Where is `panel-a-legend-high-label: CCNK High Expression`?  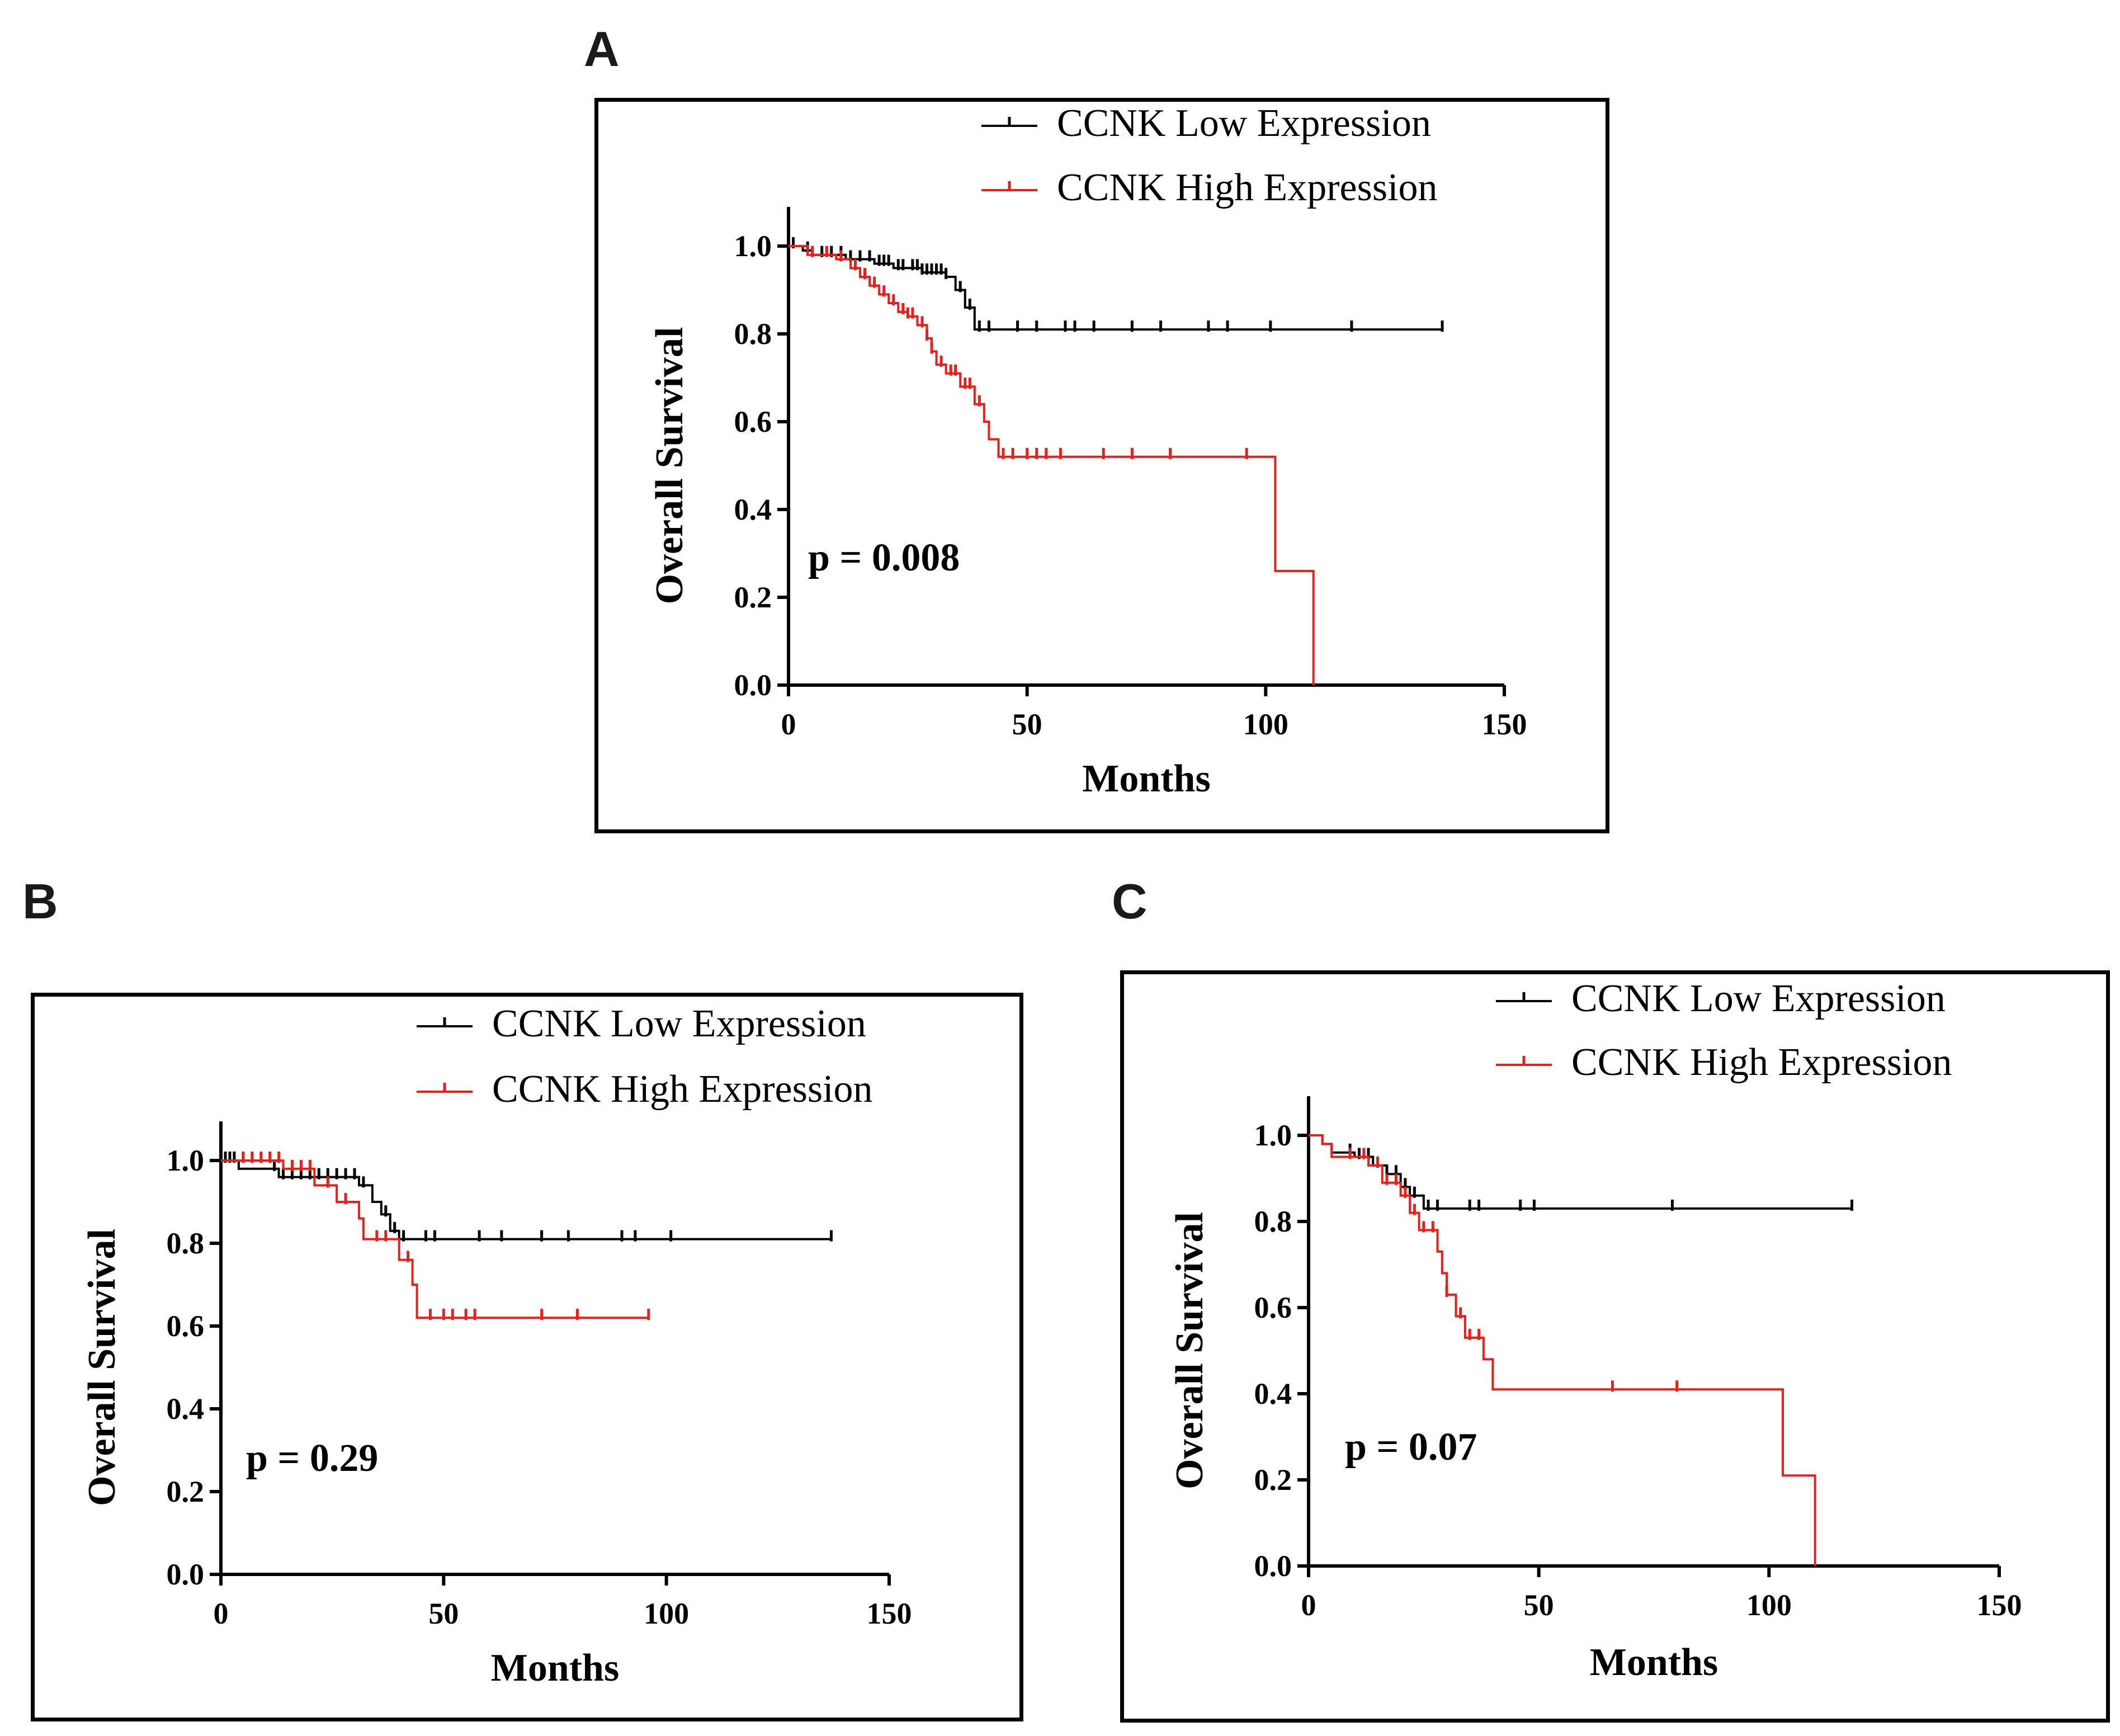 panel-a-legend-high-label: CCNK High Expression is located at coordinates (1247, 188).